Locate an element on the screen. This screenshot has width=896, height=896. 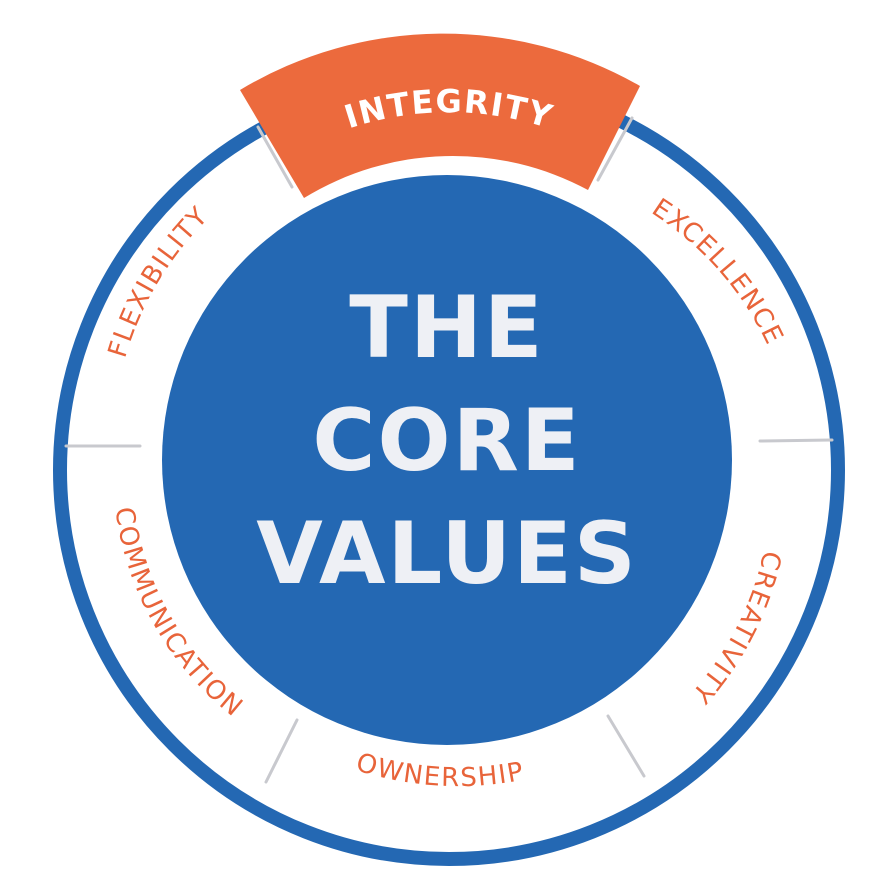
center-title-line-1: THE is located at coordinates (446, 328).